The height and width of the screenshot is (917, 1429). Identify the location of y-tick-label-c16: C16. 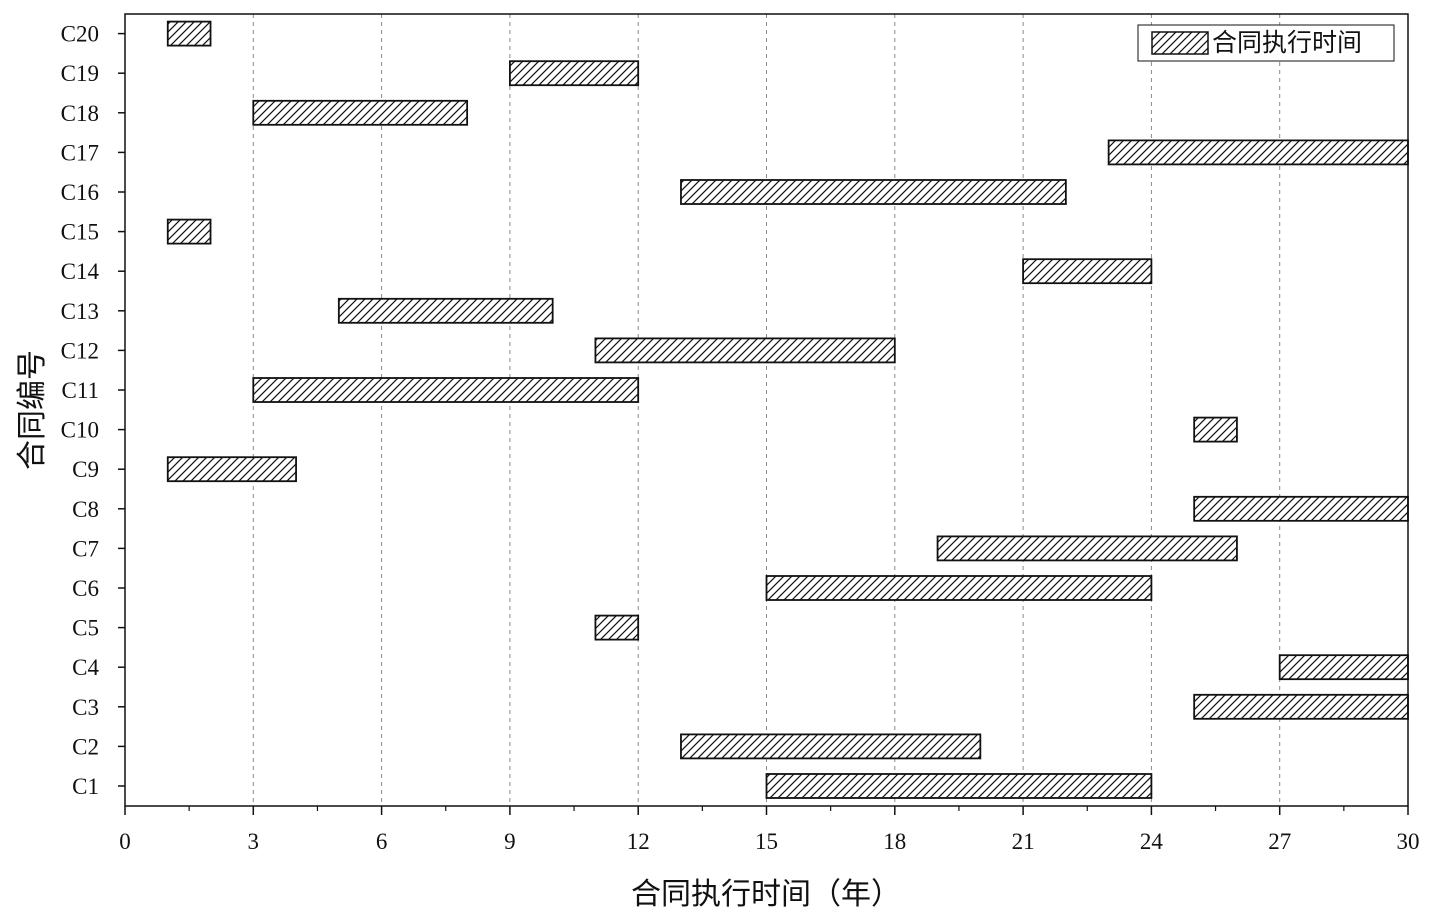
(80, 192).